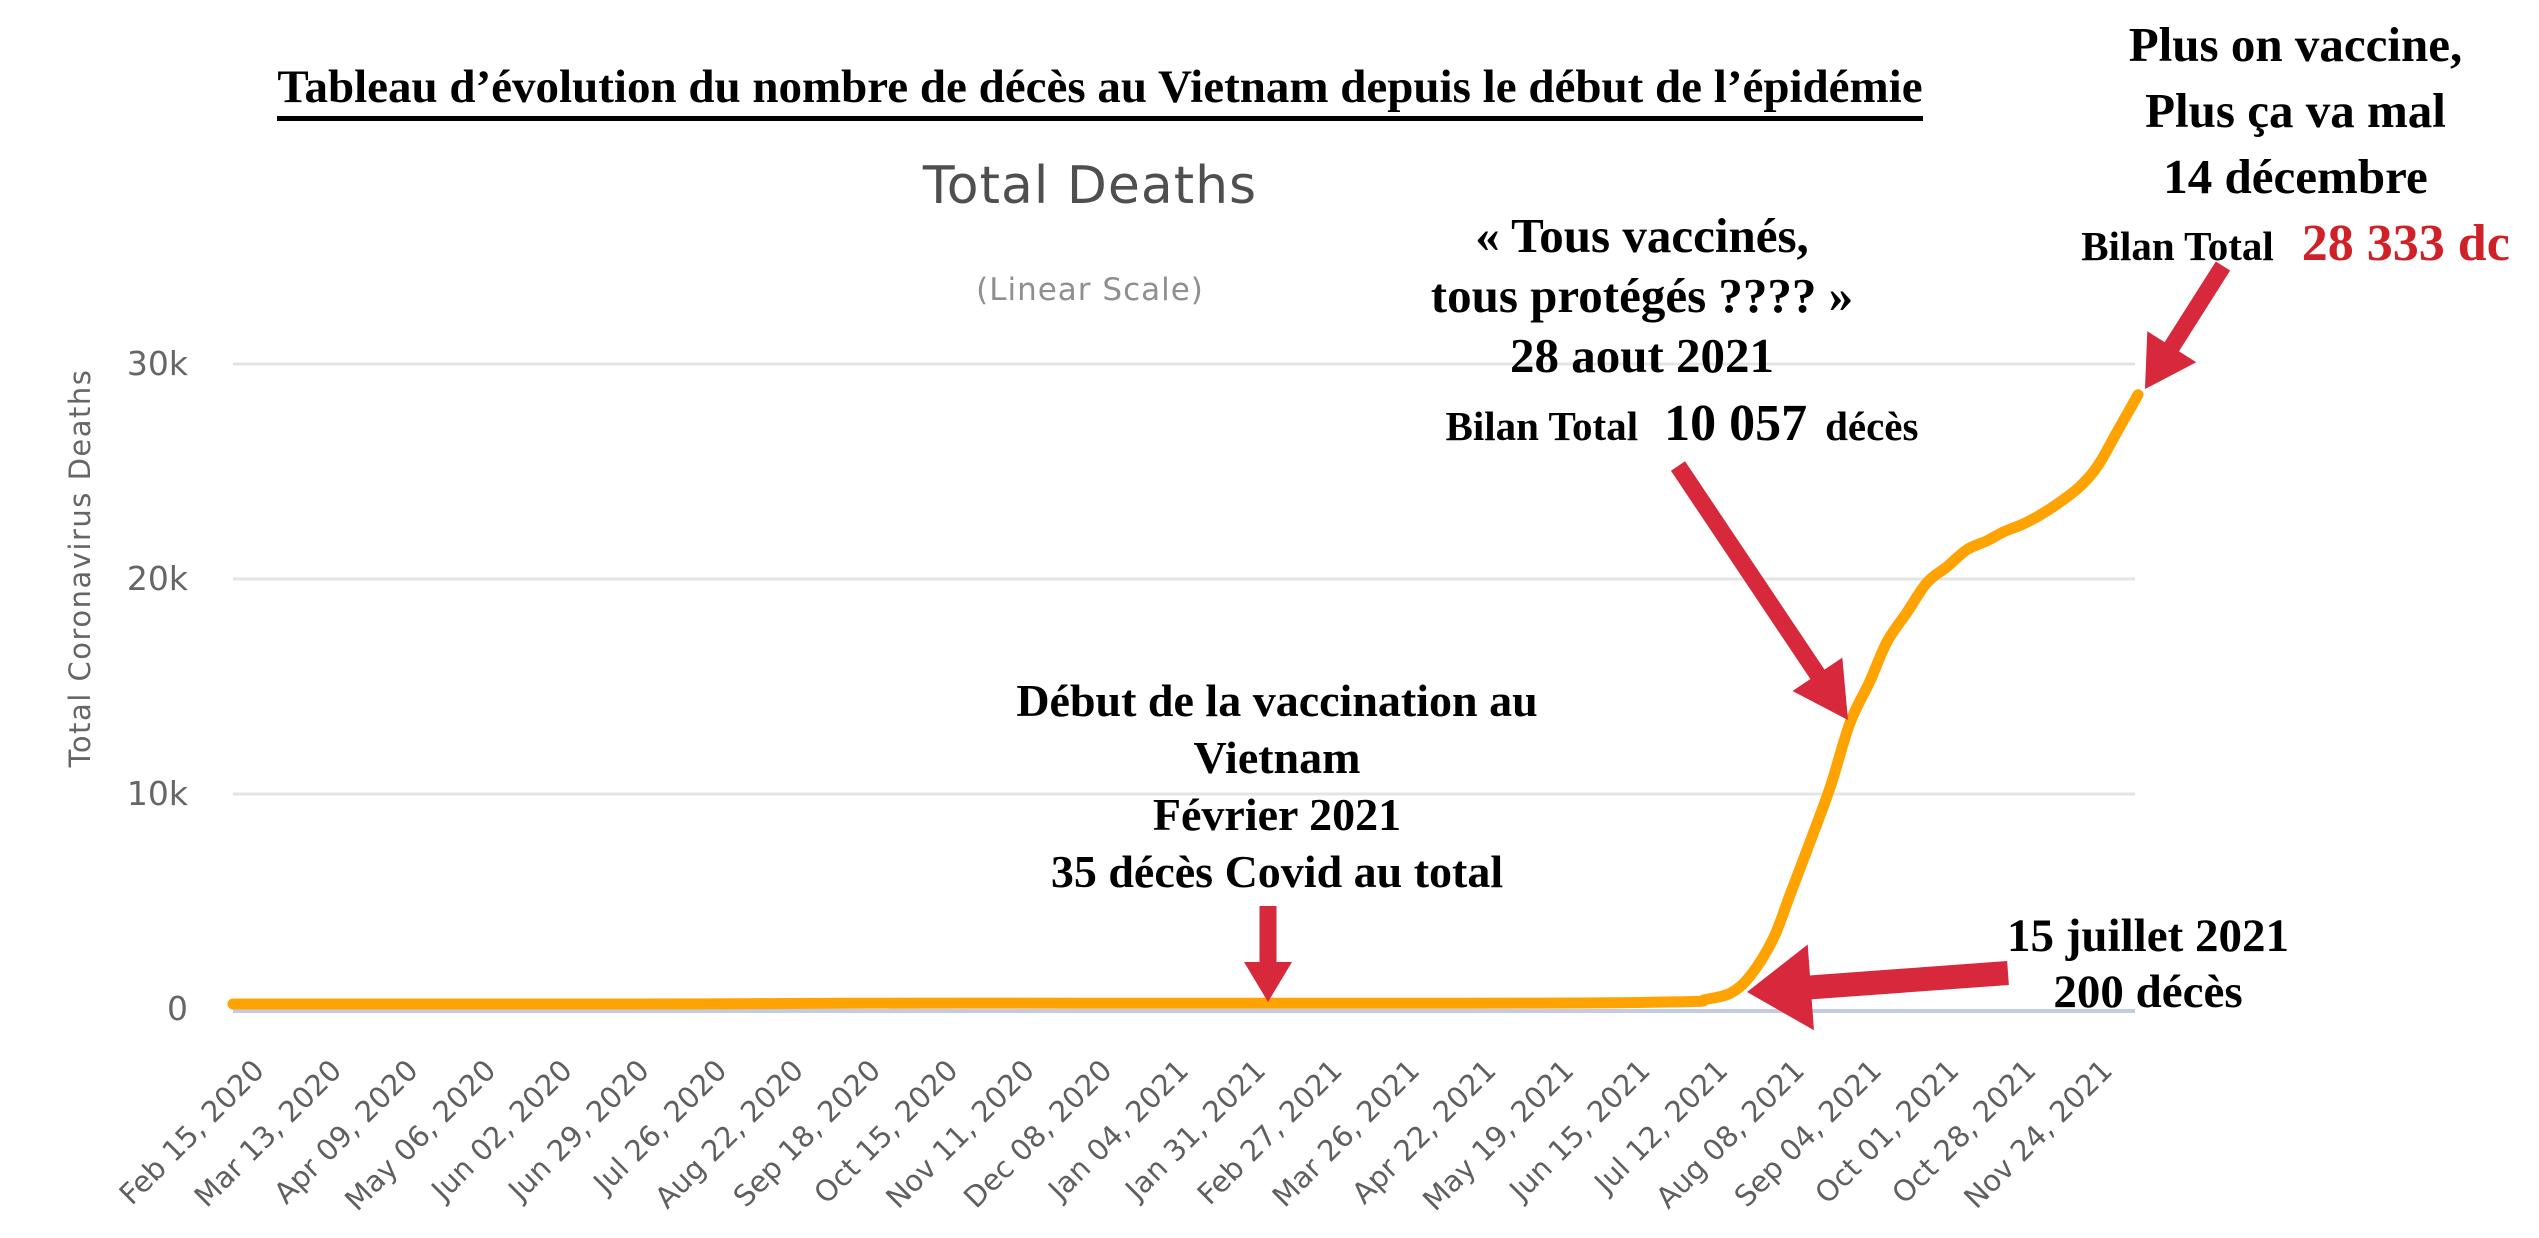 The height and width of the screenshot is (1238, 2539). Describe the element at coordinates (1780, 987) in the screenshot. I see `arrow-left-july-head` at that location.